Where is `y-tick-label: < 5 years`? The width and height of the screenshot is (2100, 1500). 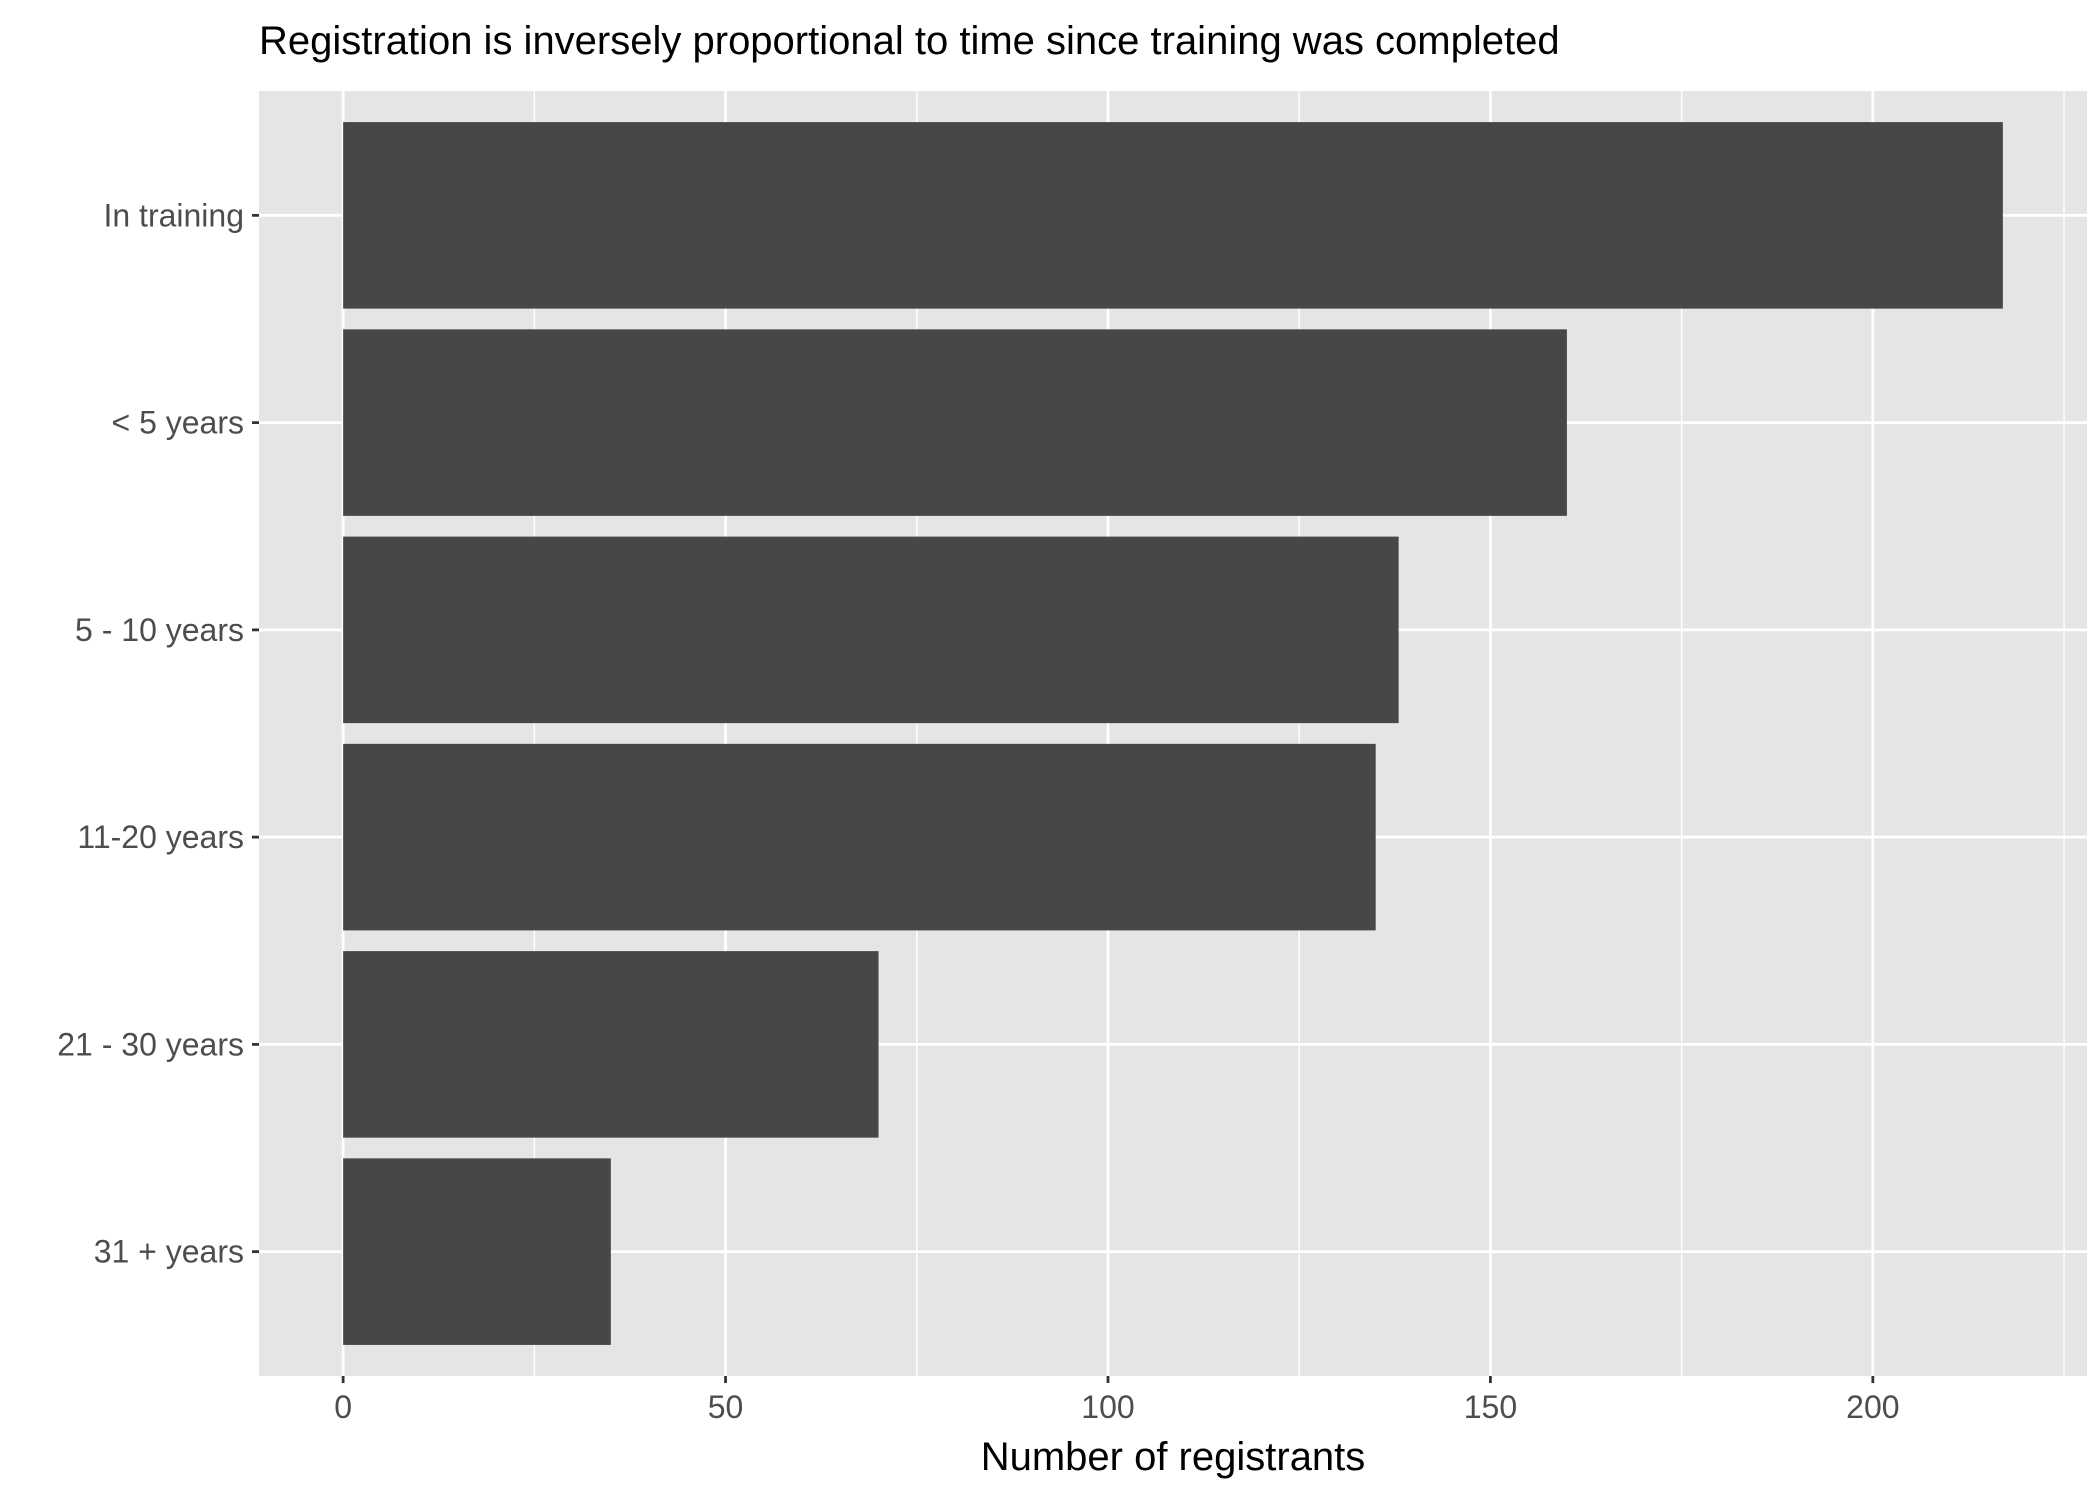
y-tick-label: < 5 years is located at coordinates (177, 423).